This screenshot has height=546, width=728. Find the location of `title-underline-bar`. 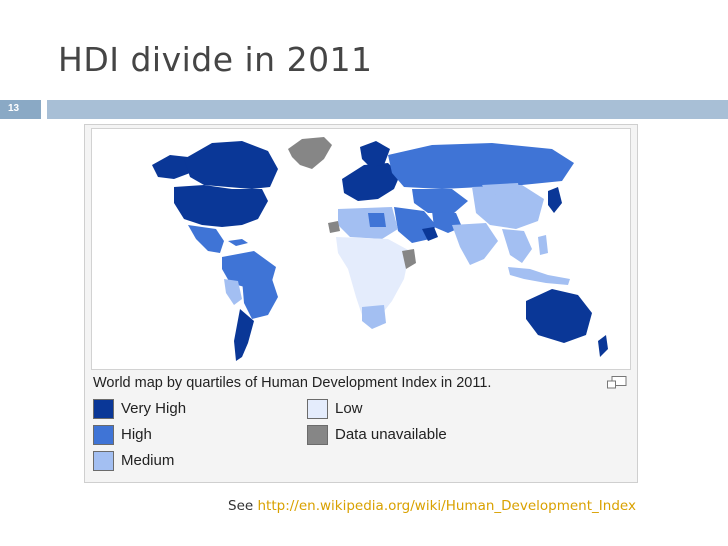

title-underline-bar is located at coordinates (387, 109).